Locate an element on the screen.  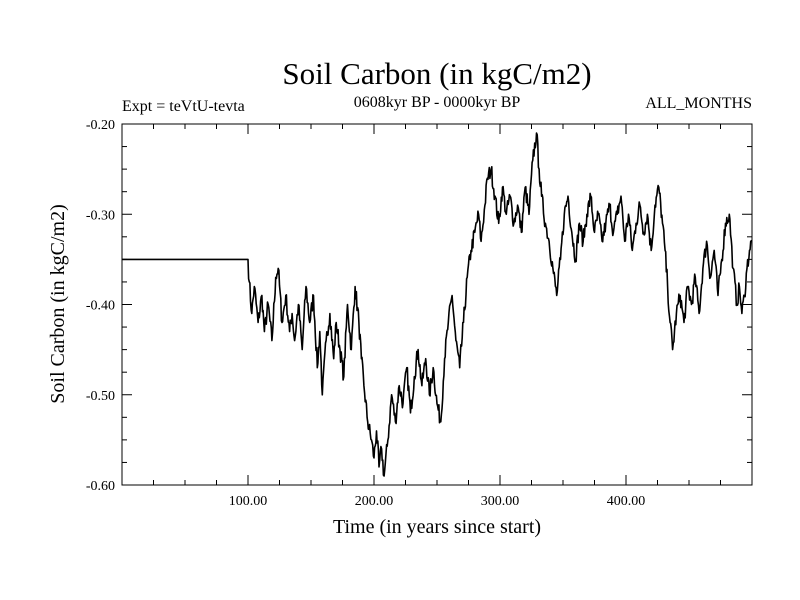
x-tick-label: 100.00 is located at coordinates (248, 501).